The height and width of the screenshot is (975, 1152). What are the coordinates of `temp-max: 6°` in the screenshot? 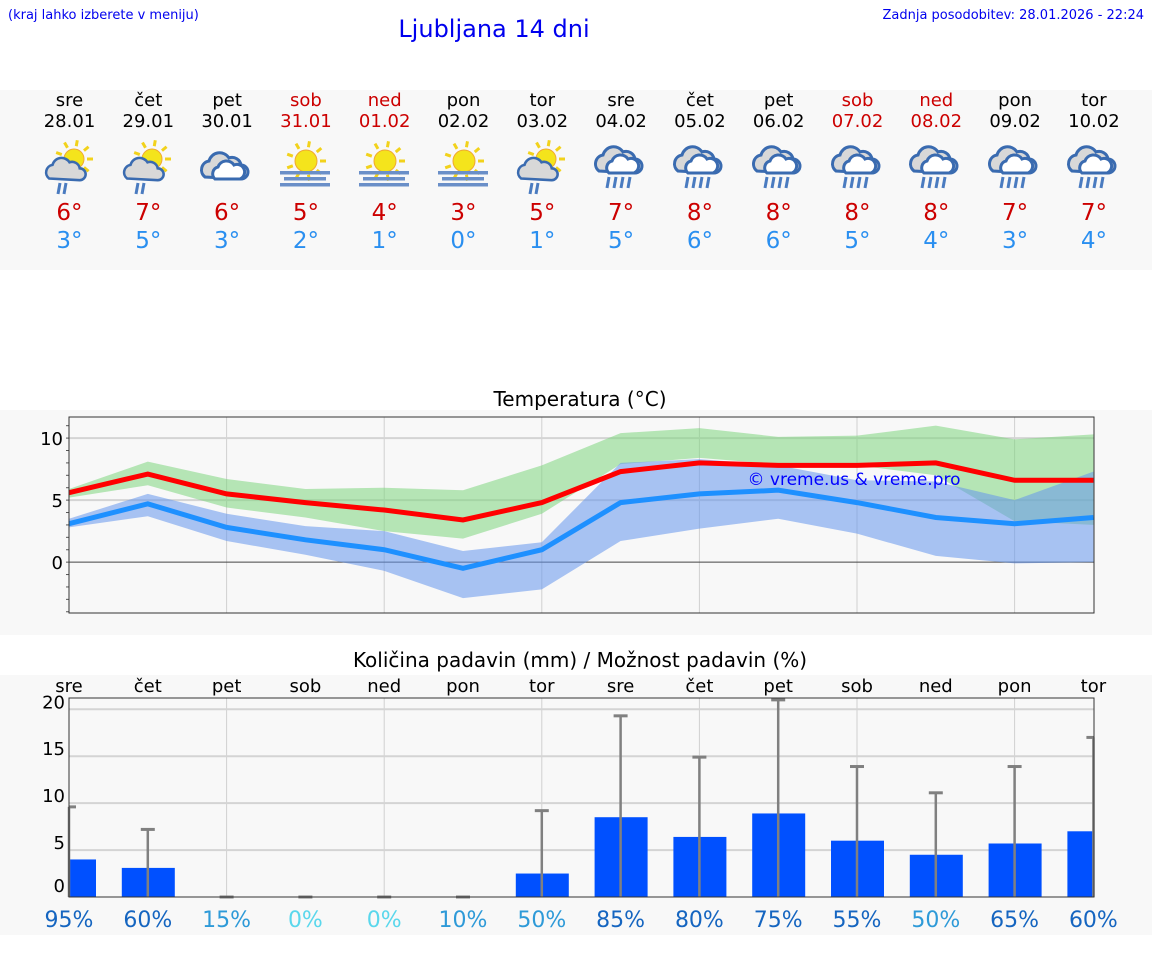 It's located at (69, 213).